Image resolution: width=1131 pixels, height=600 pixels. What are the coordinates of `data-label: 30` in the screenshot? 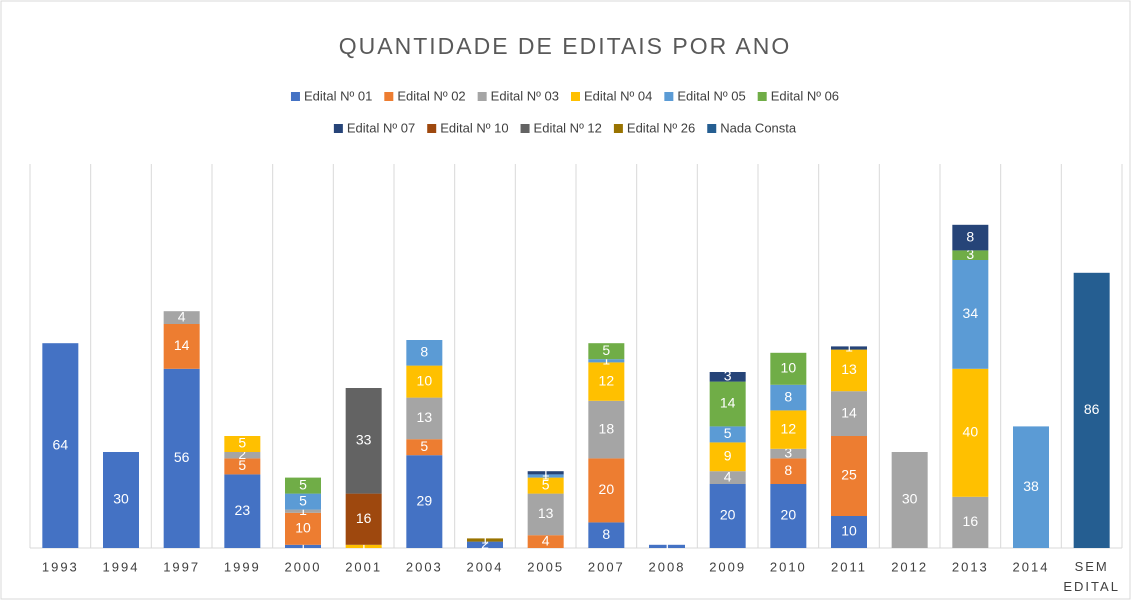 It's located at (910, 499).